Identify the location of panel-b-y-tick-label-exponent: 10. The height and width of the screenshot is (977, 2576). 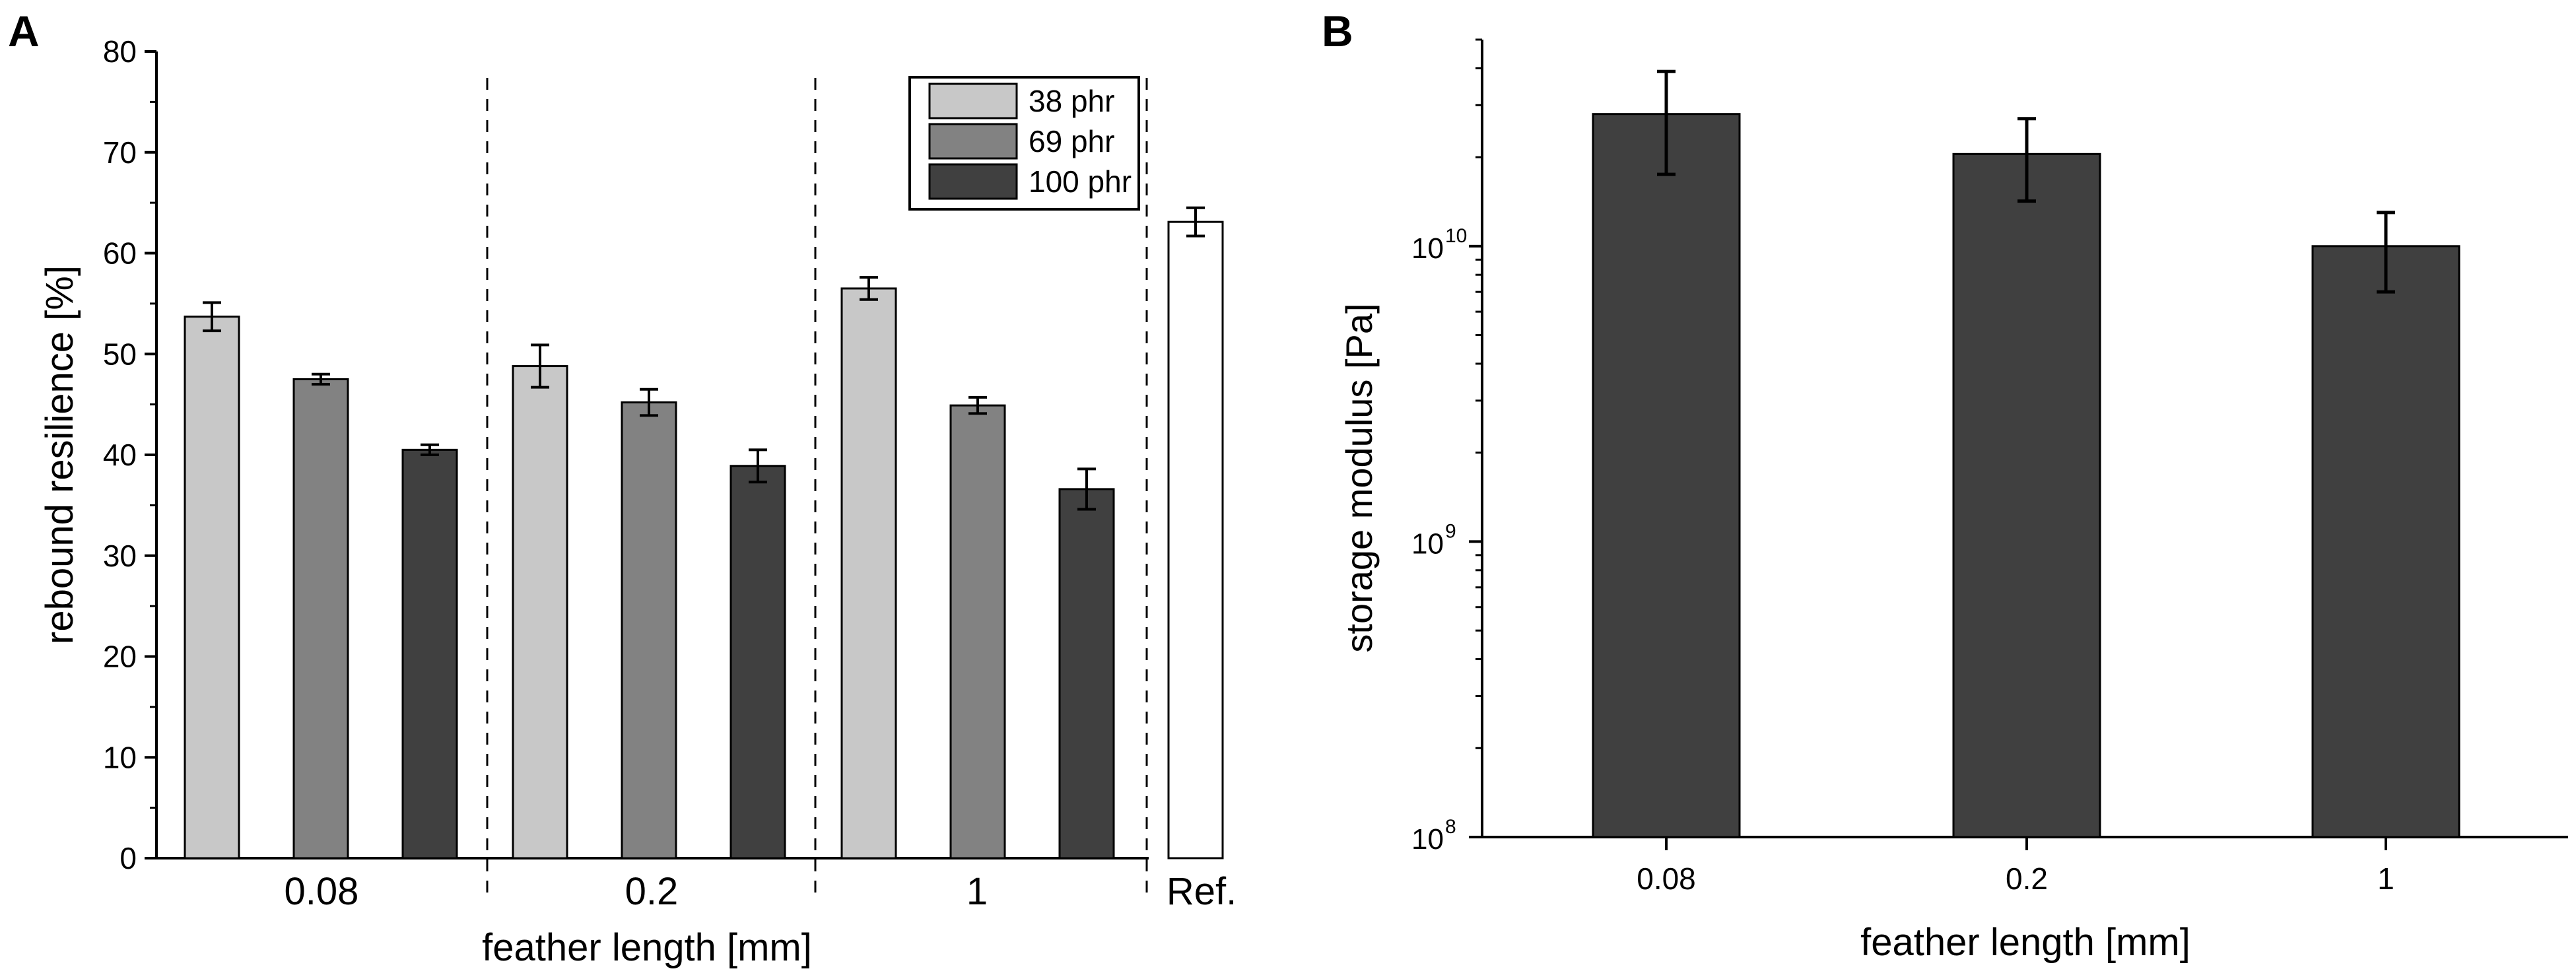
(1456, 236).